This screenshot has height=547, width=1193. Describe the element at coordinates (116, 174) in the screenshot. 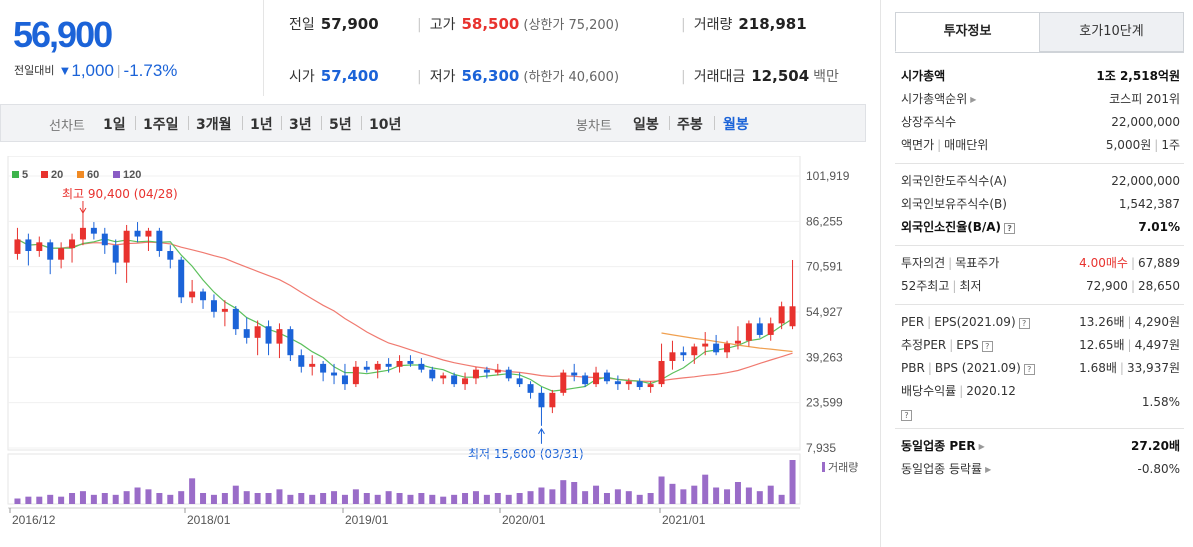

I see `legend-swatch` at that location.